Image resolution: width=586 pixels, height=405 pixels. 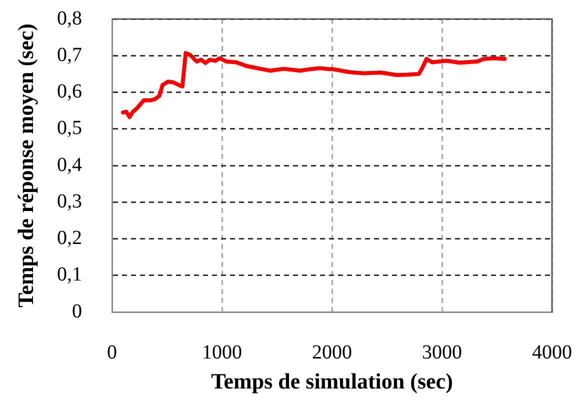 I want to click on y-tick-label: 0,3, so click(x=69, y=201).